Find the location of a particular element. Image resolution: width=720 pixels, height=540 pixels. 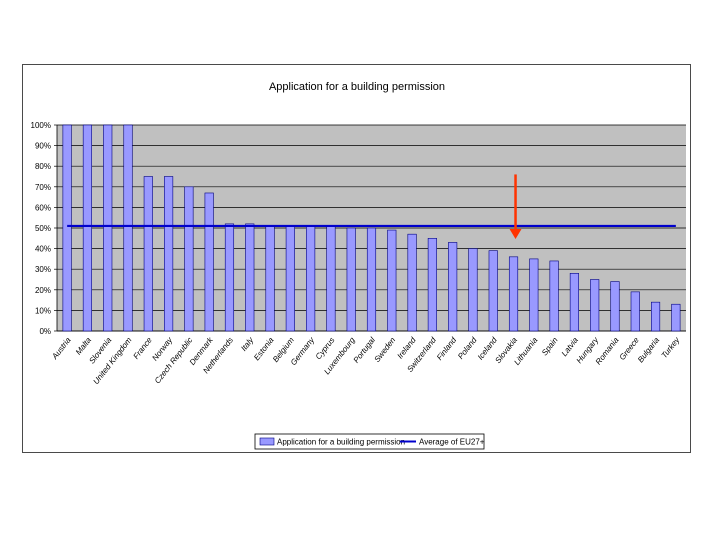

legend-box is located at coordinates (369, 441).